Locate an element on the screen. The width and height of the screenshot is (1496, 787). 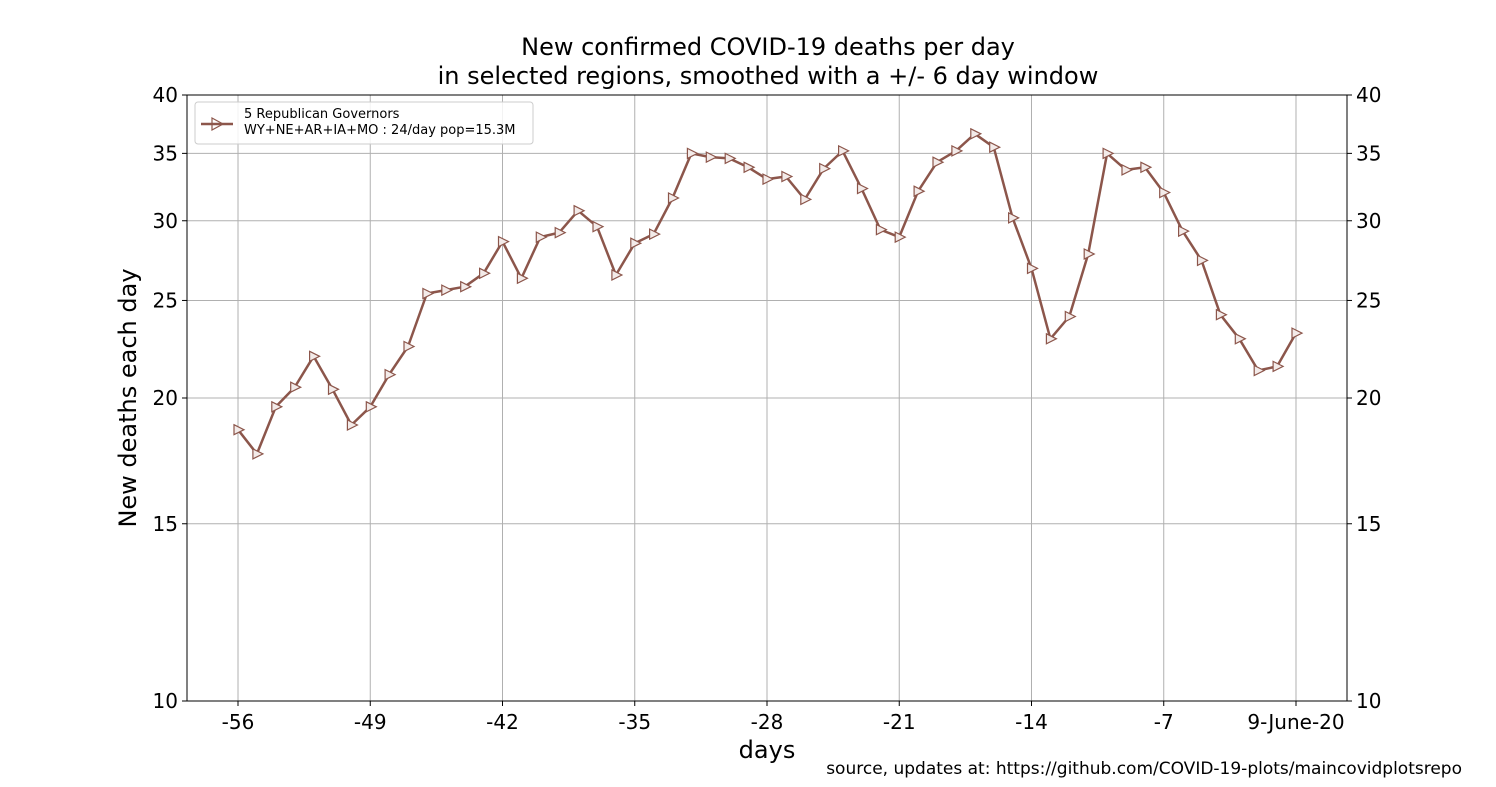
legend-box is located at coordinates (364, 123).